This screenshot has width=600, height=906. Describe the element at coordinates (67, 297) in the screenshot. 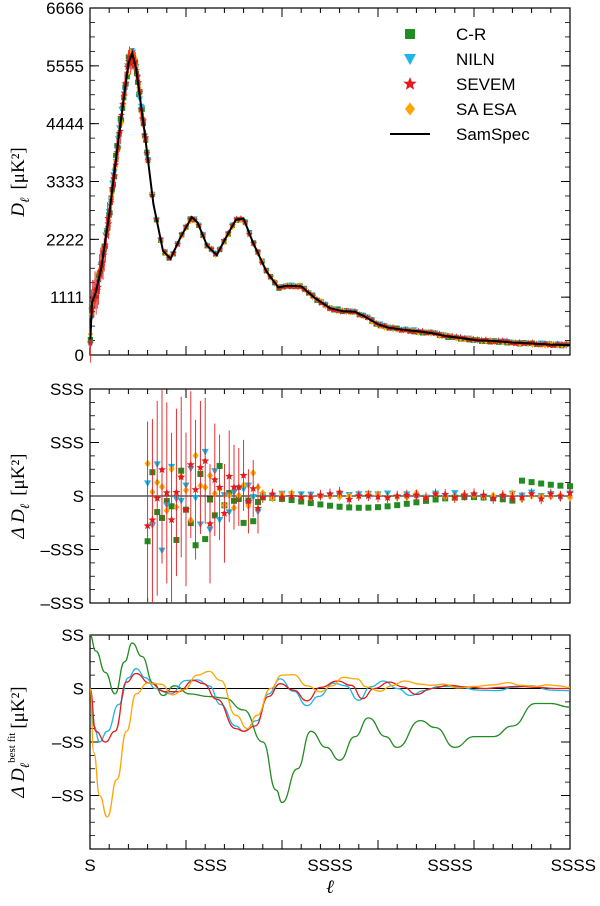

I see `y-tick-label: 1111` at that location.